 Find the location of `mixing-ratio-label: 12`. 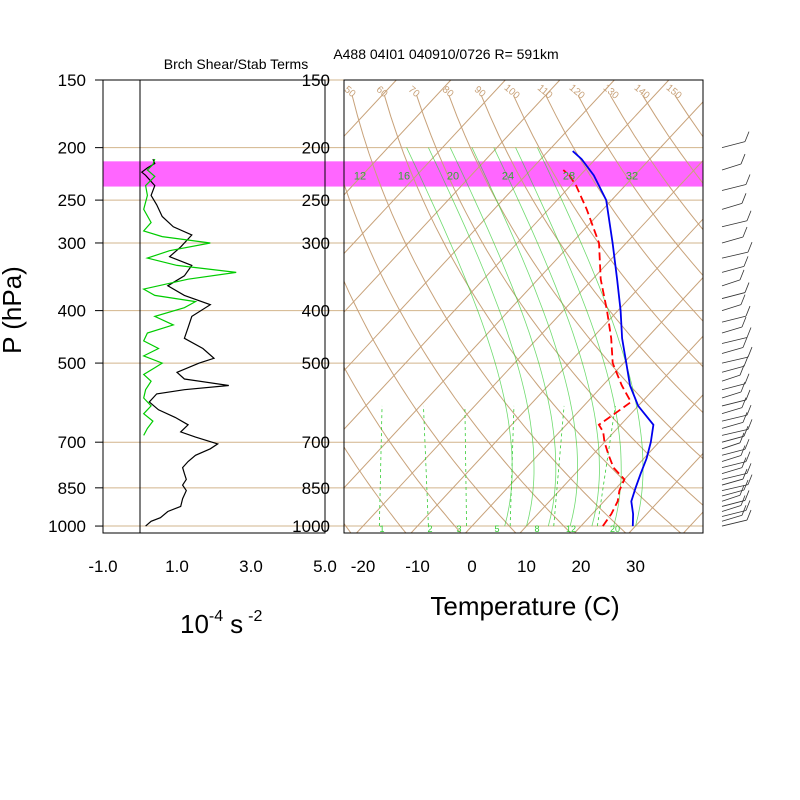

mixing-ratio-label: 12 is located at coordinates (571, 529).